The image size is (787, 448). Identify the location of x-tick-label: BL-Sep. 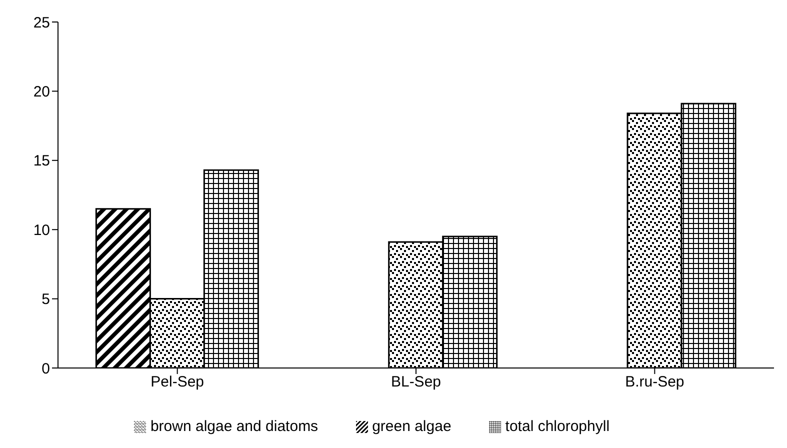
(416, 382).